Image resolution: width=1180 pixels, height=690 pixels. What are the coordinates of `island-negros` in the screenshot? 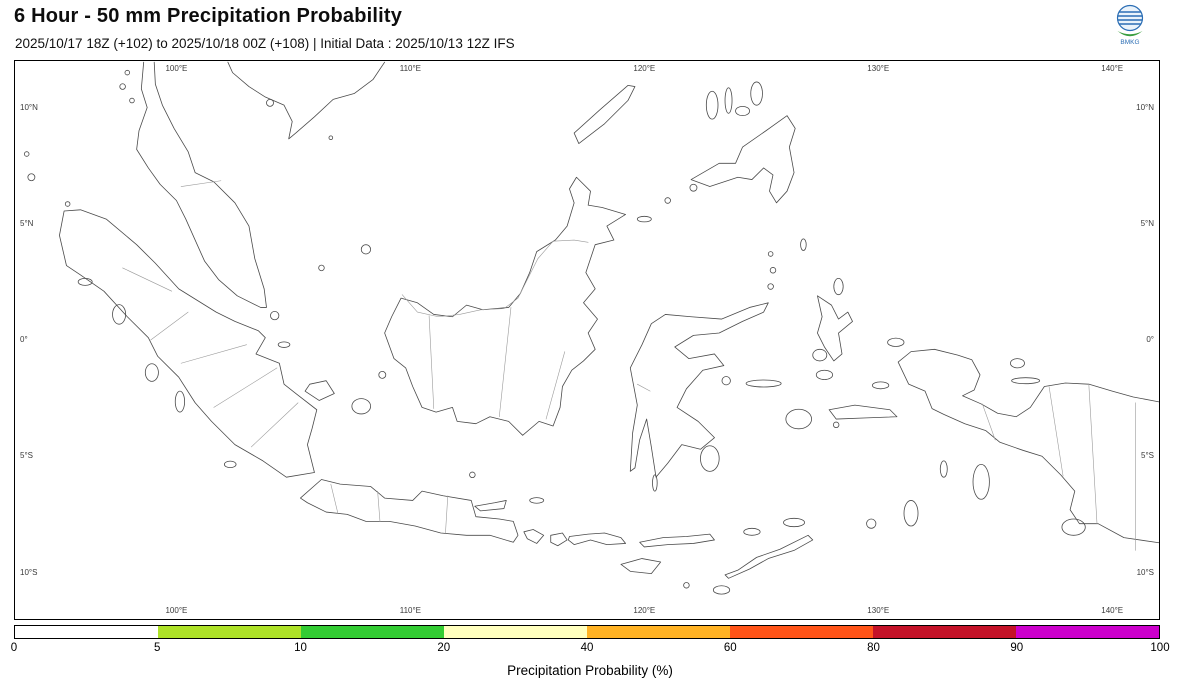 It's located at (712, 105).